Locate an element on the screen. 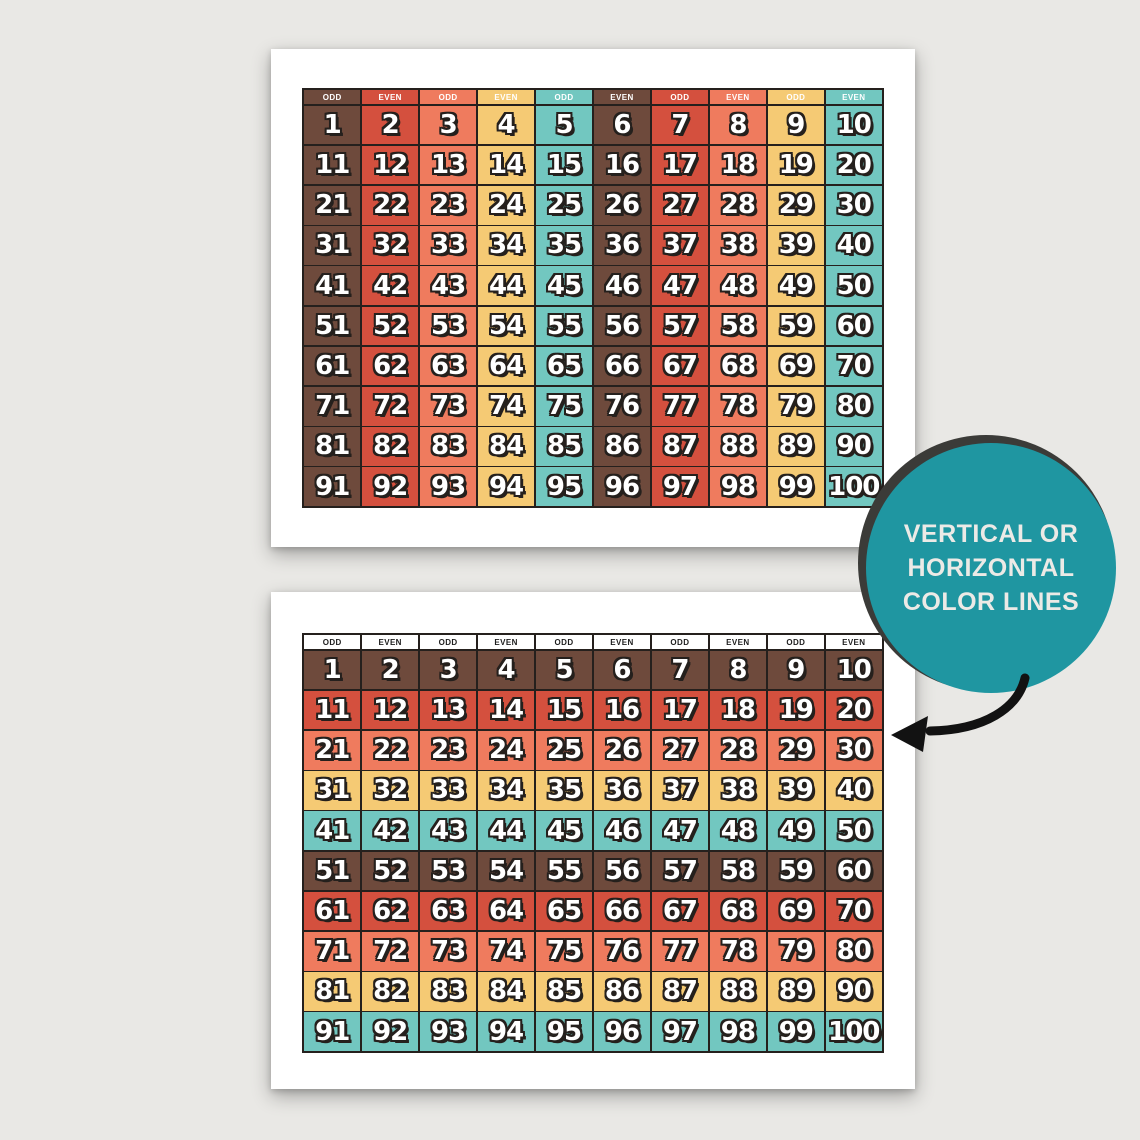  number-cell: 38 is located at coordinates (738, 245).